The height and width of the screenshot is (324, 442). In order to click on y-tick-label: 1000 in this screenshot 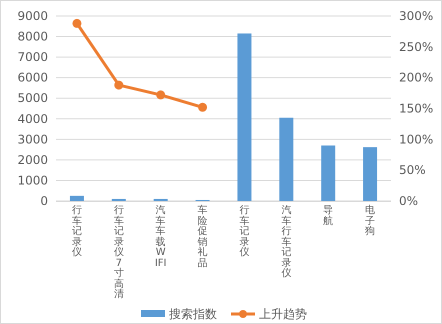, I will do `click(32, 180)`.